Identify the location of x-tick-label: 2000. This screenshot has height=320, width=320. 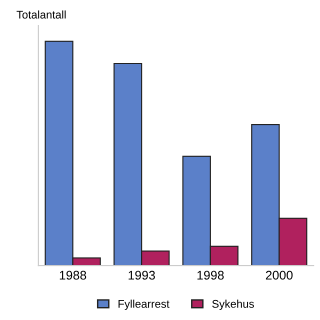
(279, 275).